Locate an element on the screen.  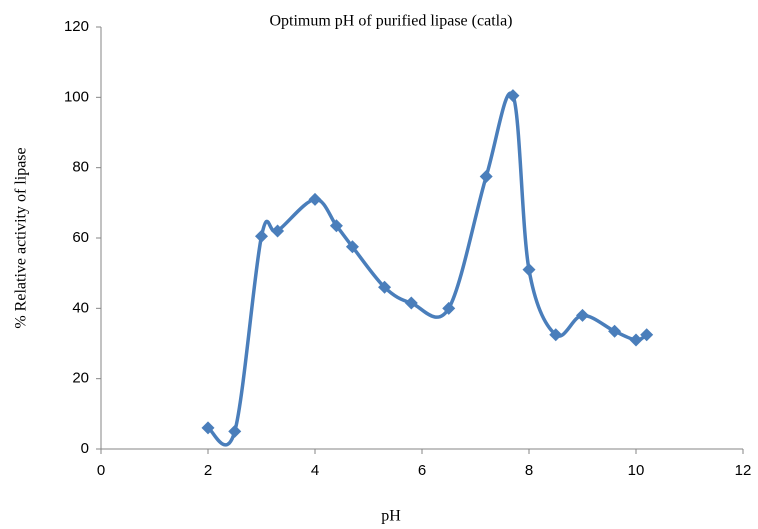
x-tick-label: 2 is located at coordinates (208, 470).